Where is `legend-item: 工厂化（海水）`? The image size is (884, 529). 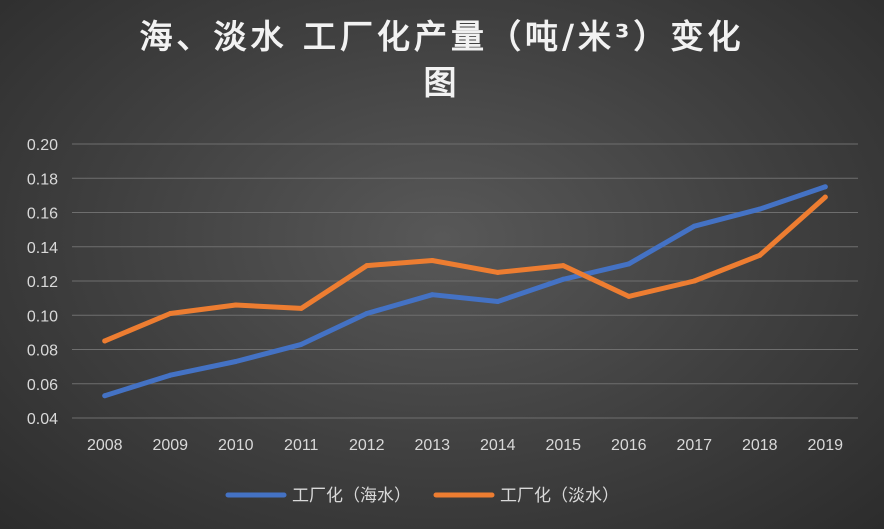
legend-item: 工厂化（海水） is located at coordinates (318, 496).